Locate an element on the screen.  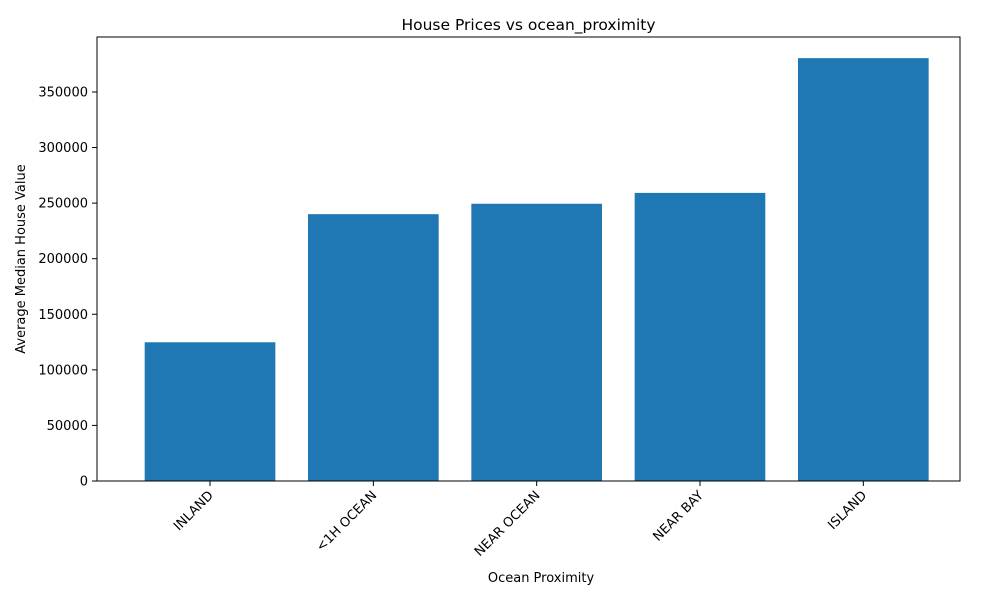
x-axis-title: Ocean Proximity is located at coordinates (541, 578).